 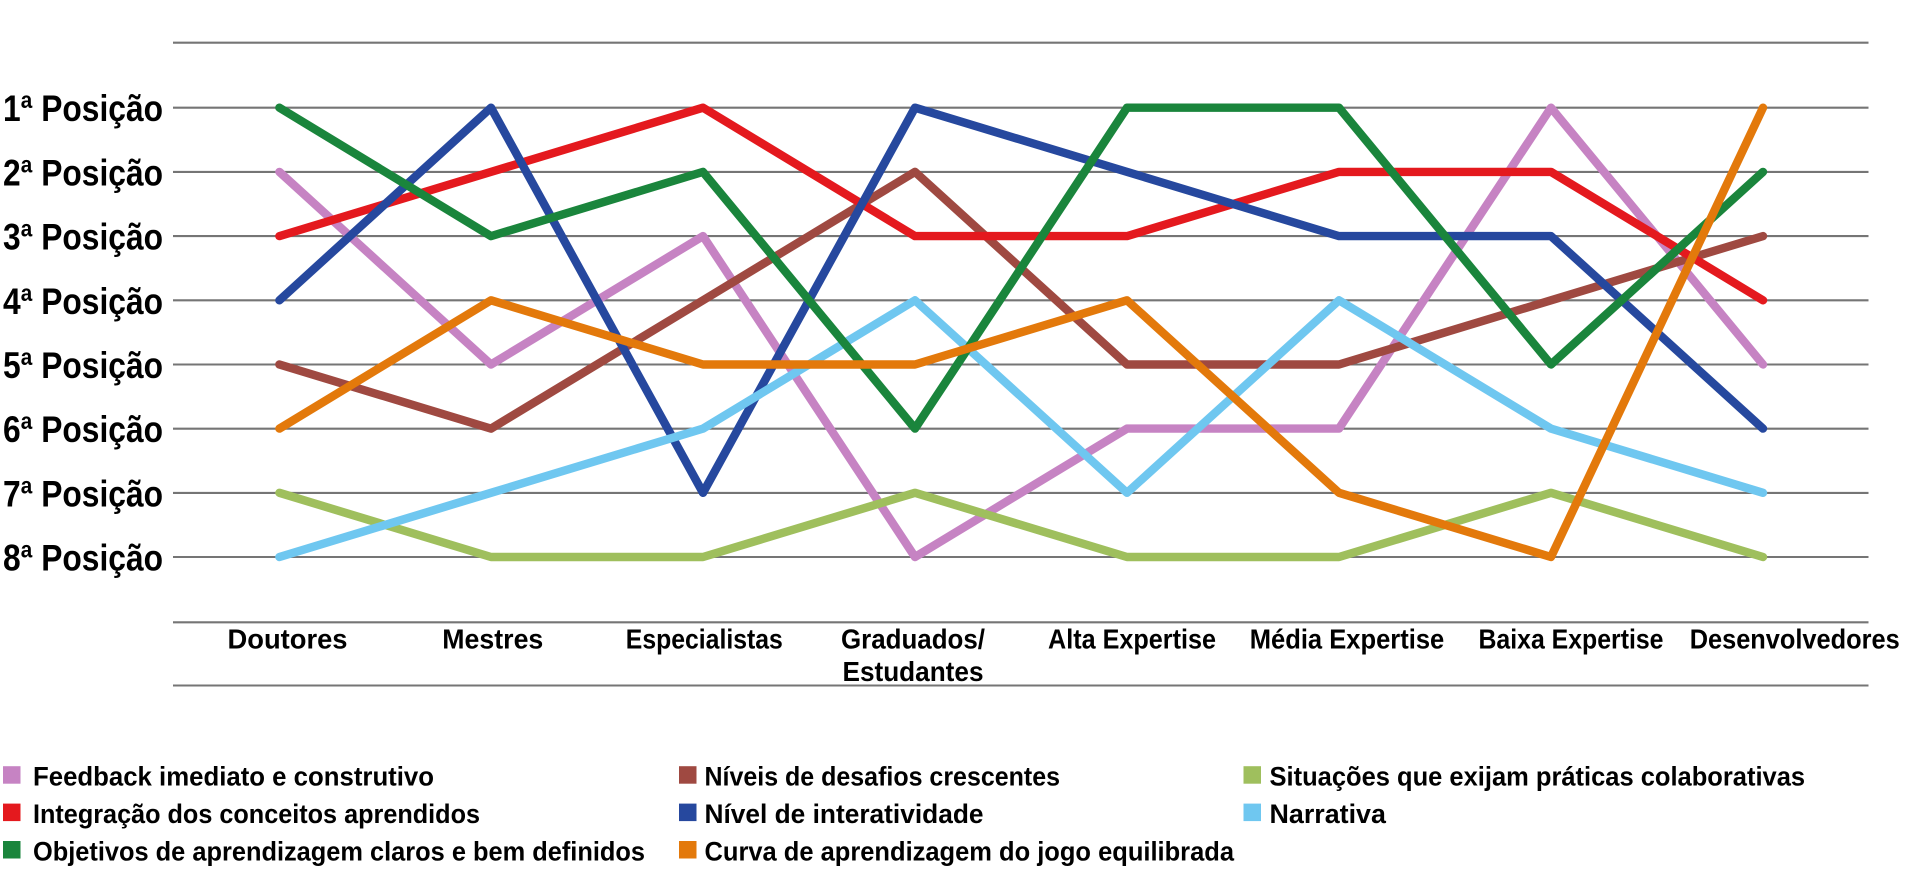 What do you see at coordinates (83, 558) in the screenshot?
I see `svg-text: 8ª Posição` at bounding box center [83, 558].